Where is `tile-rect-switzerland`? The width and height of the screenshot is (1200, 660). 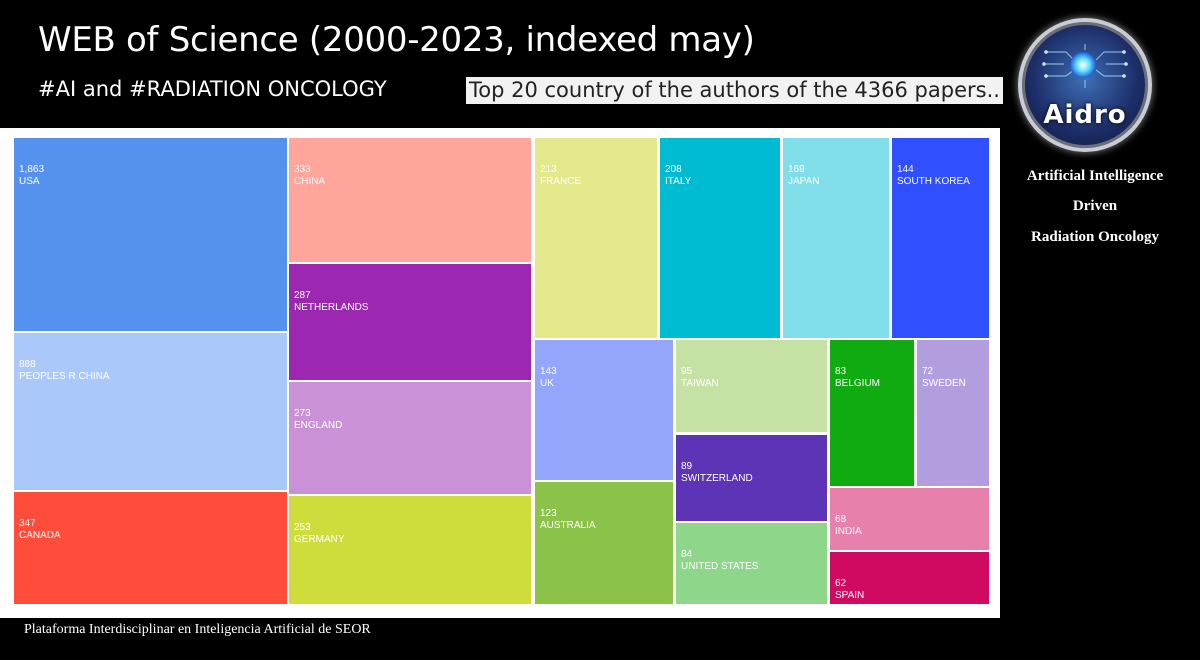 tile-rect-switzerland is located at coordinates (751, 478).